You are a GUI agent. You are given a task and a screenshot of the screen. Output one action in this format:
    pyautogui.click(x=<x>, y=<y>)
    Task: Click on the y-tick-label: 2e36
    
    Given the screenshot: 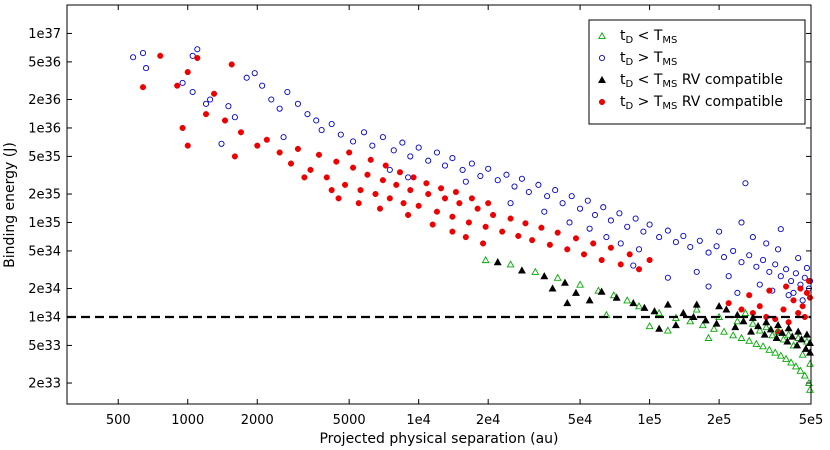 What is the action you would take?
    pyautogui.click(x=44, y=100)
    